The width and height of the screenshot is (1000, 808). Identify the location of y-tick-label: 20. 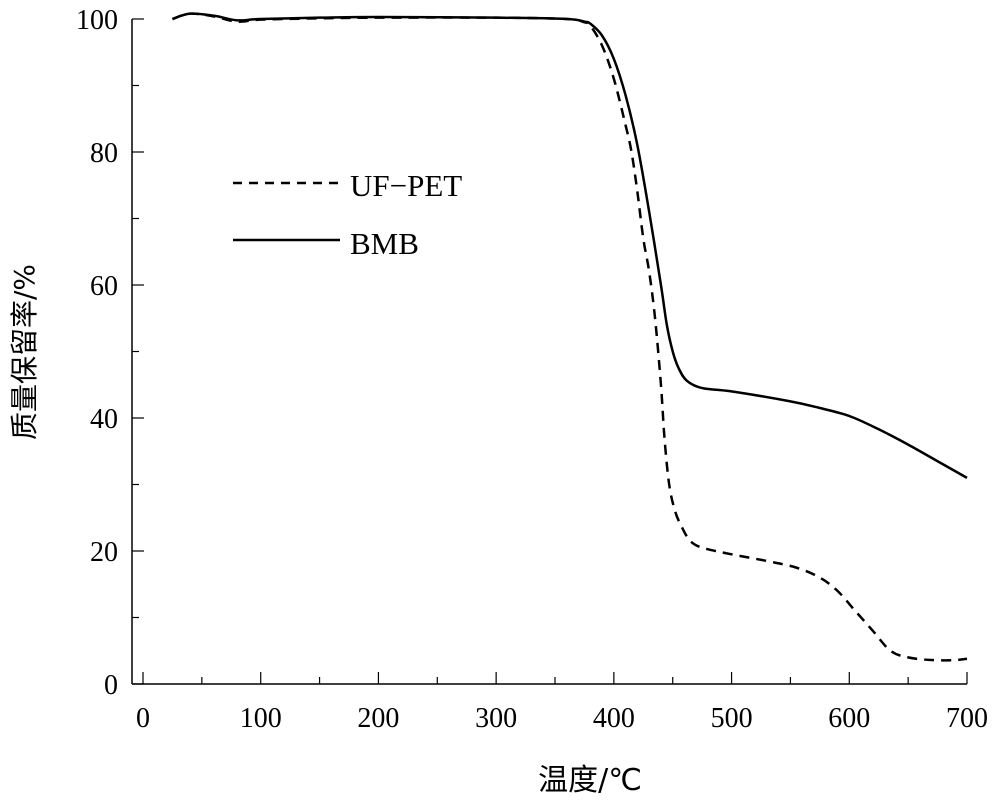
(104, 552).